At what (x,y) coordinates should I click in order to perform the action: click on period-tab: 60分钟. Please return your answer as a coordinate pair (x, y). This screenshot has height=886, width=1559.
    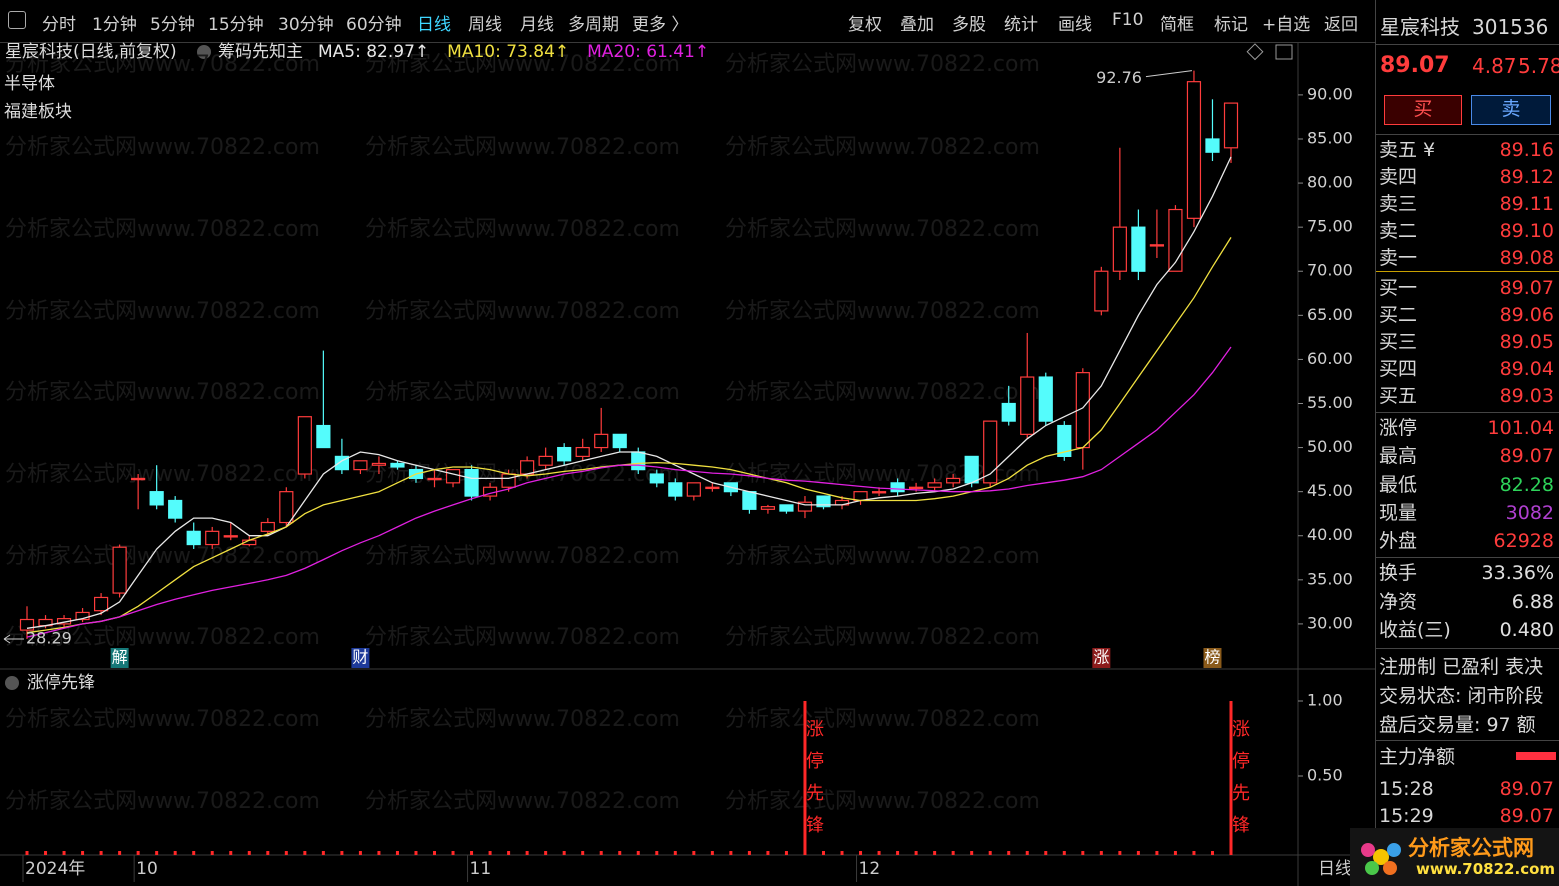
    Looking at the image, I should click on (374, 25).